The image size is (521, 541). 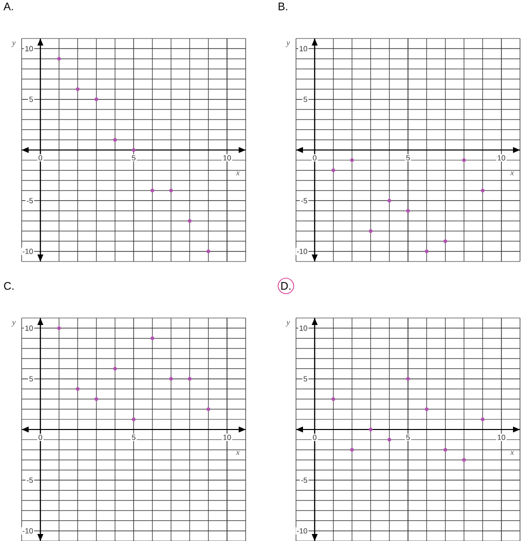 What do you see at coordinates (9, 286) in the screenshot?
I see `chart-title: C.` at bounding box center [9, 286].